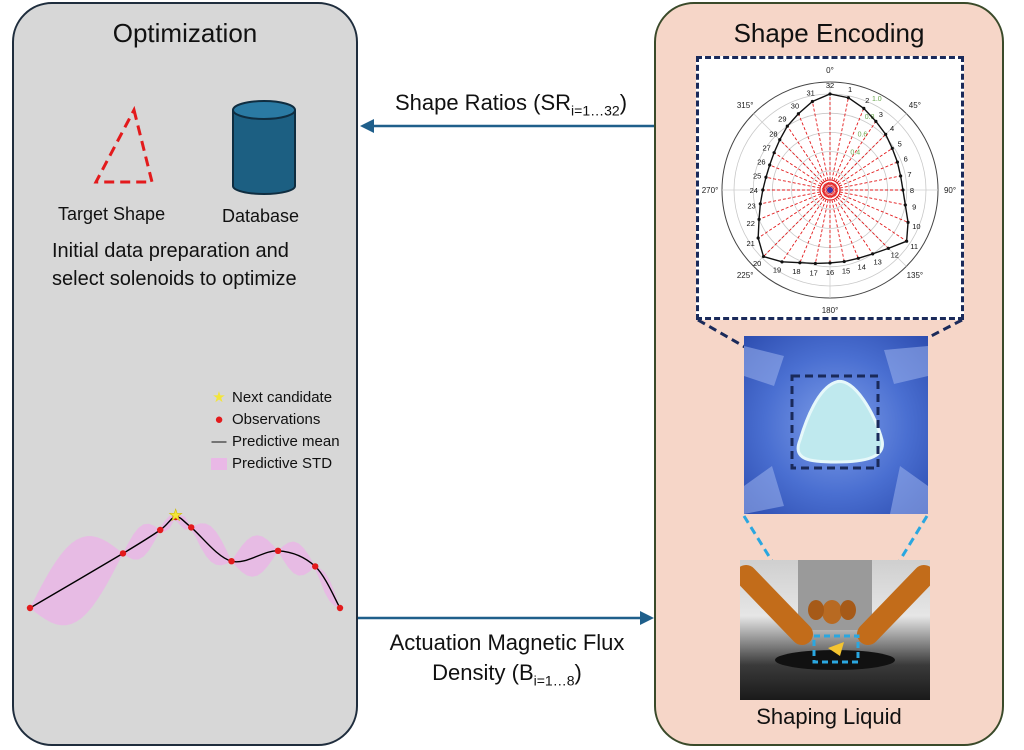 Image resolution: width=1024 pixels, height=750 pixels. Describe the element at coordinates (870, 117) in the screenshot. I see `radial-label: 0.8` at that location.